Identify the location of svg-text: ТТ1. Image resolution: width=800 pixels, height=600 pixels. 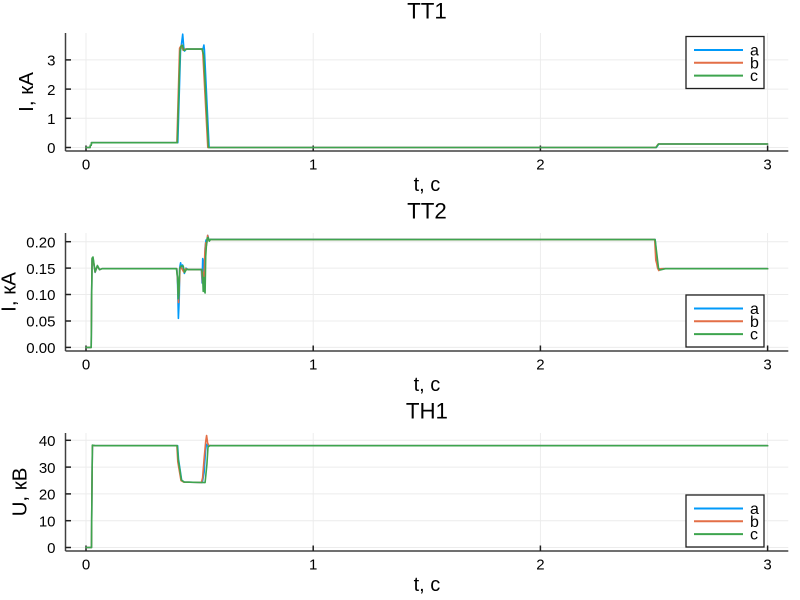
(427, 11).